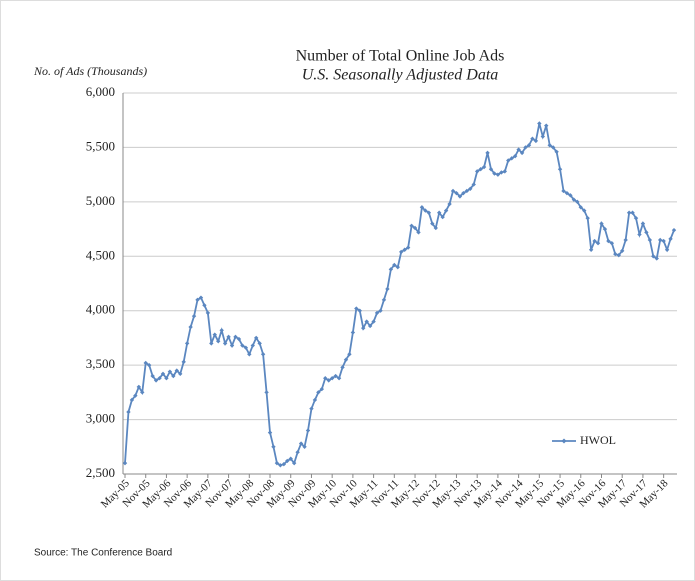 The width and height of the screenshot is (695, 581). I want to click on legend-label: HWOL, so click(598, 440).